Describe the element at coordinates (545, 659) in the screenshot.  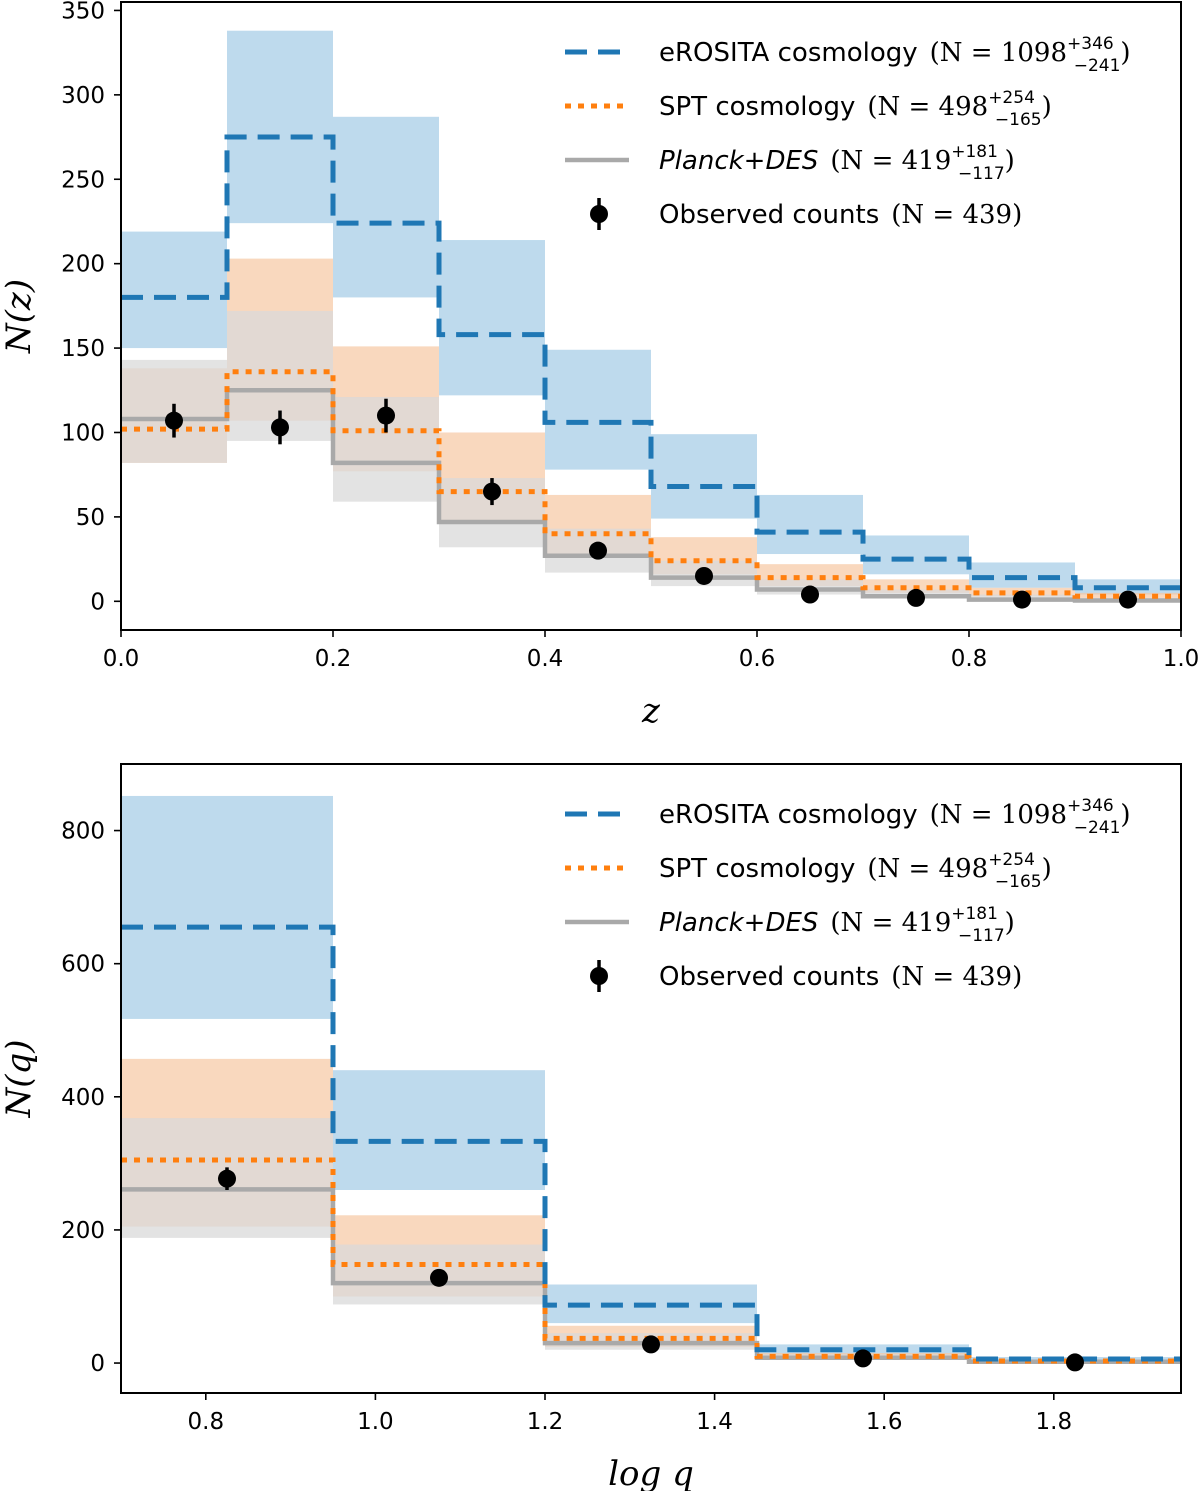
I see `x-tick-label: 0.4` at that location.